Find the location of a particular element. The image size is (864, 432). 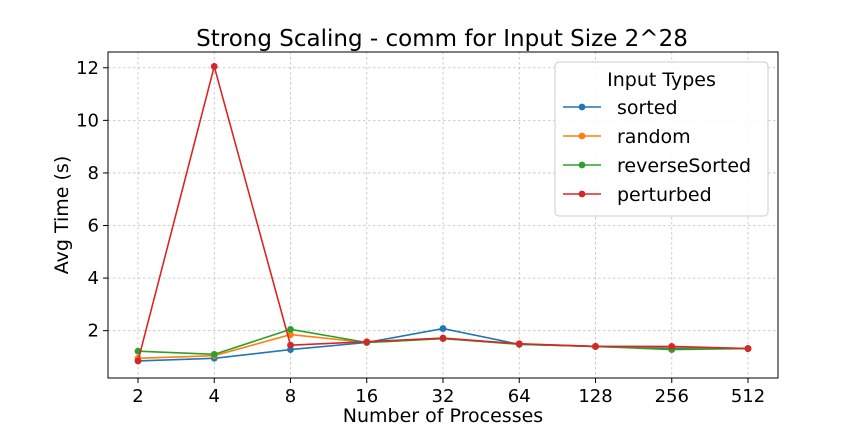

x-tick-label: 8 is located at coordinates (290, 396).